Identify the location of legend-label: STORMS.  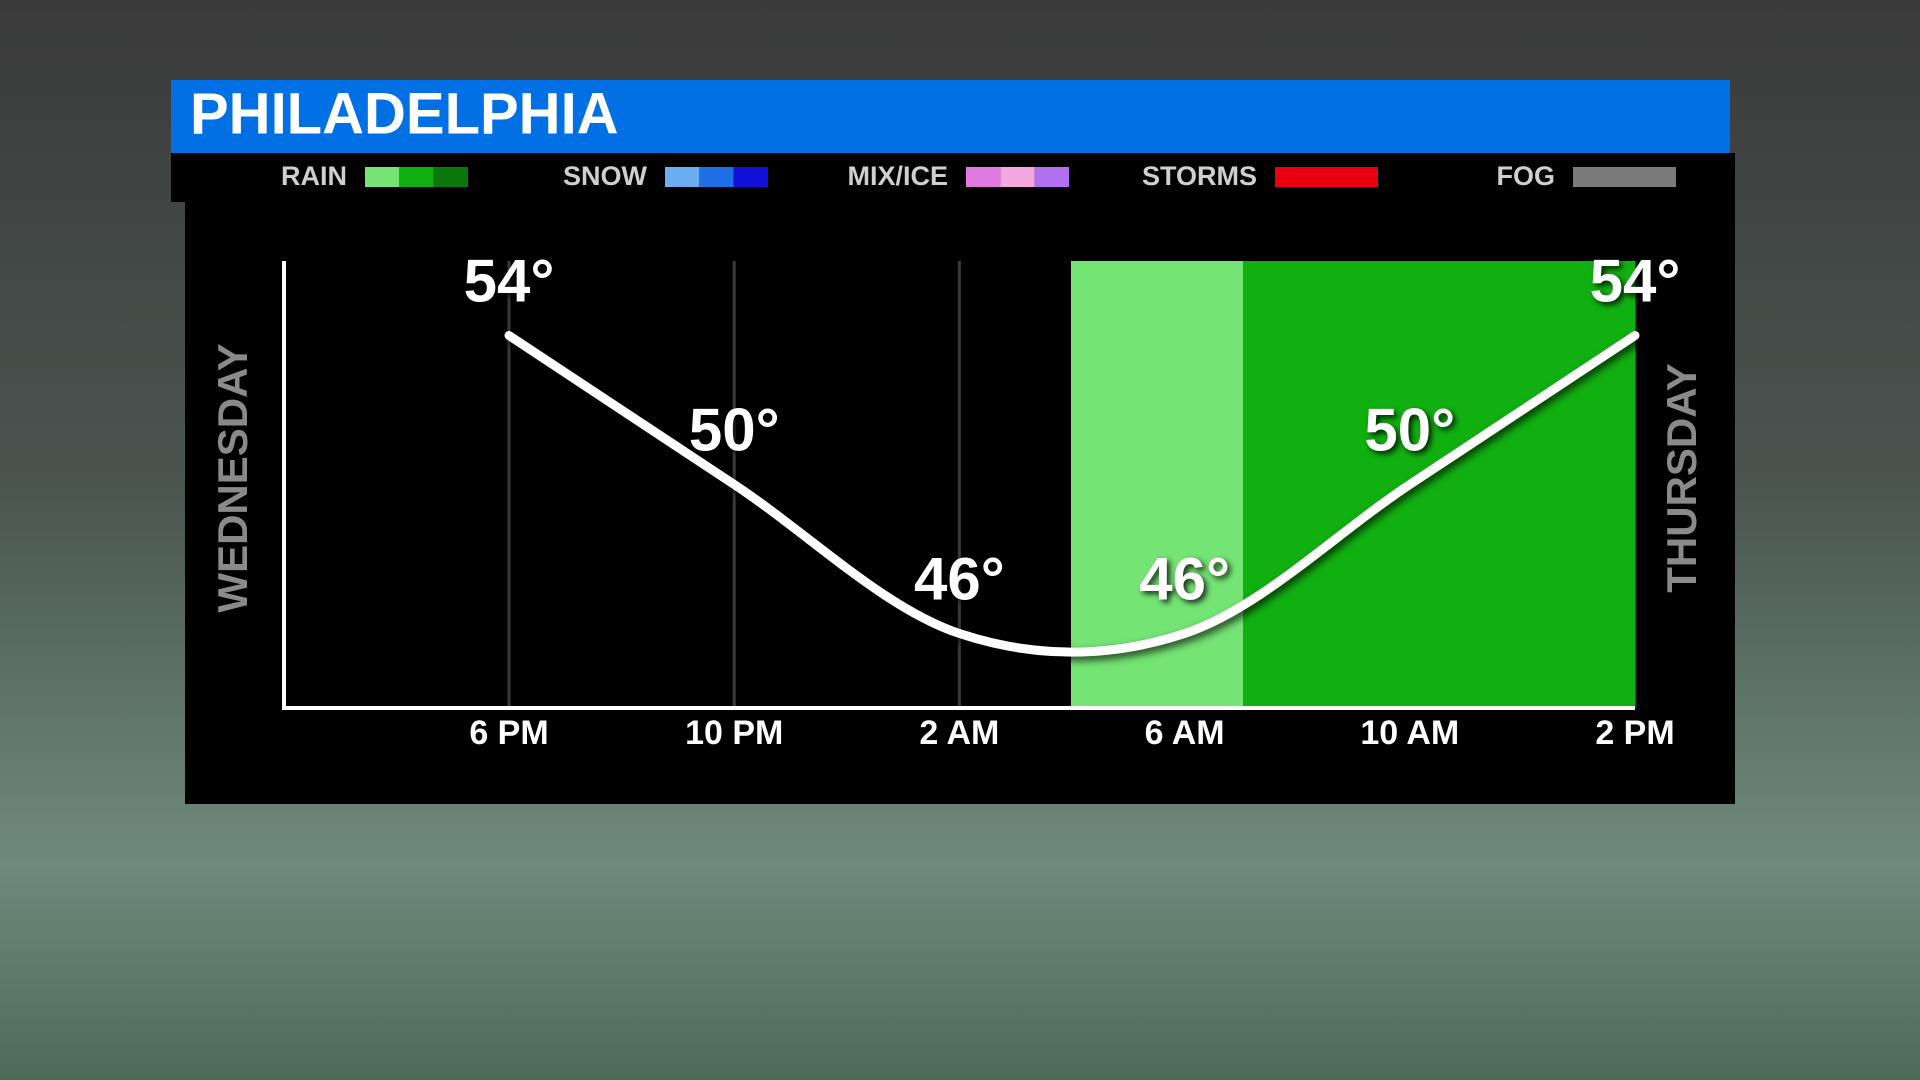
(1199, 176).